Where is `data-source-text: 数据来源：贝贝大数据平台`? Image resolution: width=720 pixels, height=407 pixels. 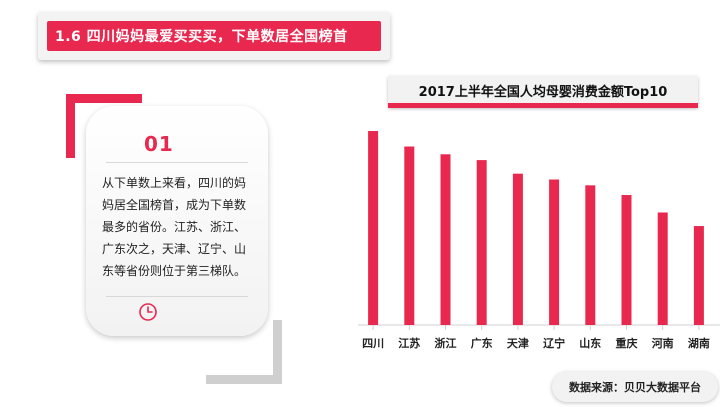
data-source-text: 数据来源：贝贝大数据平台 is located at coordinates (635, 387).